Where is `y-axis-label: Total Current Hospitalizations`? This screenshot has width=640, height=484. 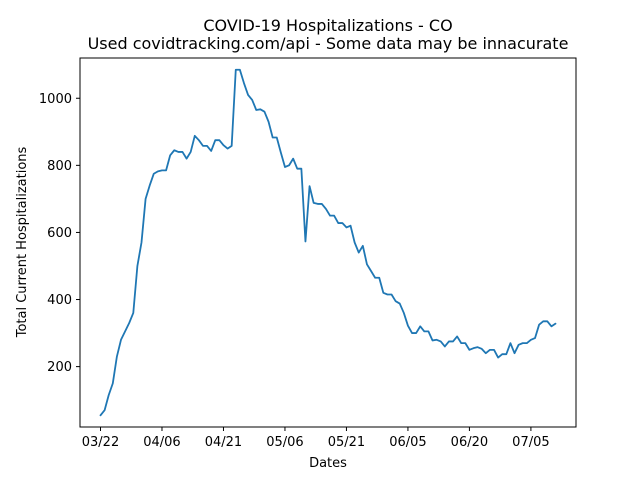 y-axis-label: Total Current Hospitalizations is located at coordinates (22, 242).